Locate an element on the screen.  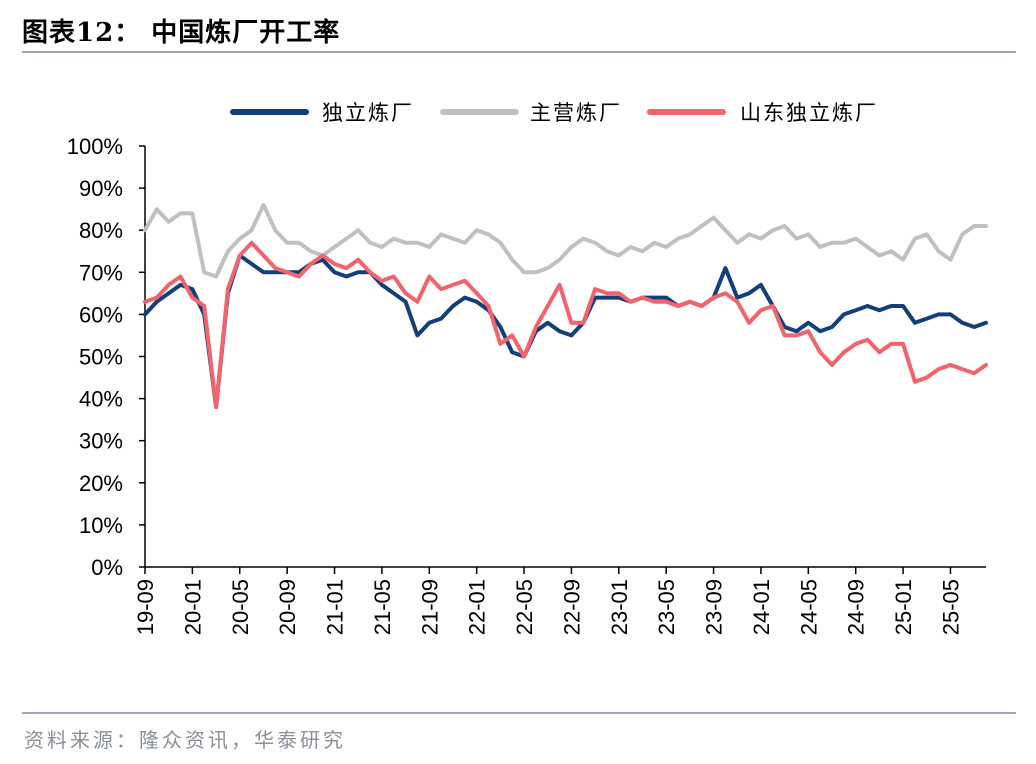
x-tick-label: 24-05 is located at coordinates (808, 607).